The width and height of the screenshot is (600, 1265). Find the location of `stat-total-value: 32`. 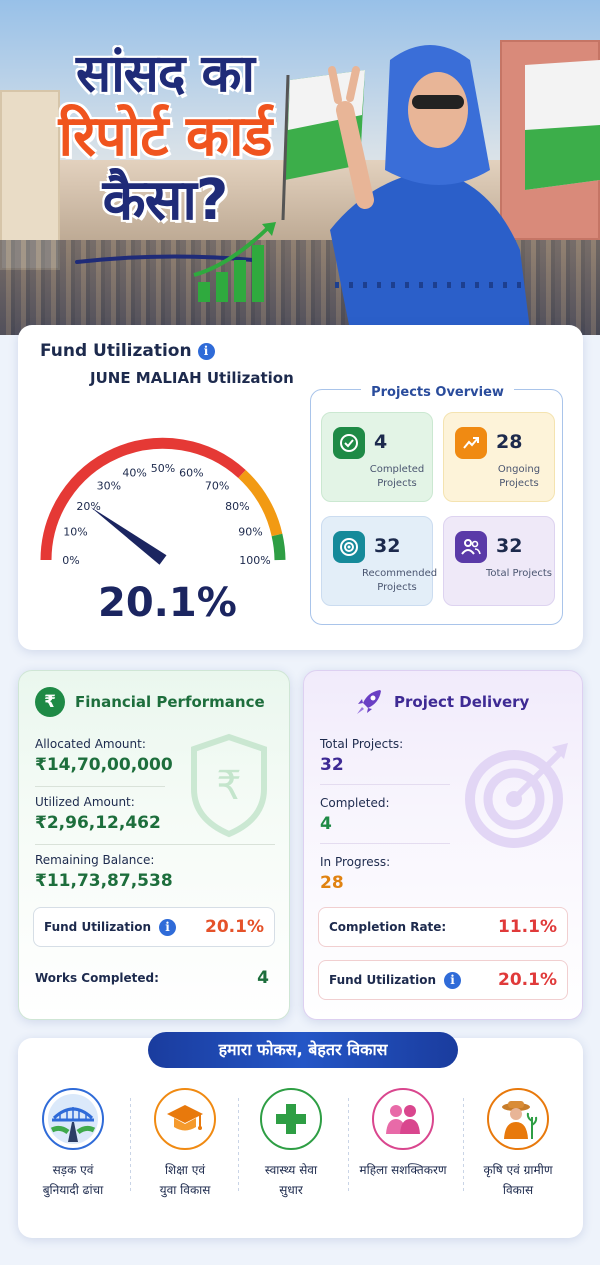

stat-total-value: 32 is located at coordinates (509, 546).